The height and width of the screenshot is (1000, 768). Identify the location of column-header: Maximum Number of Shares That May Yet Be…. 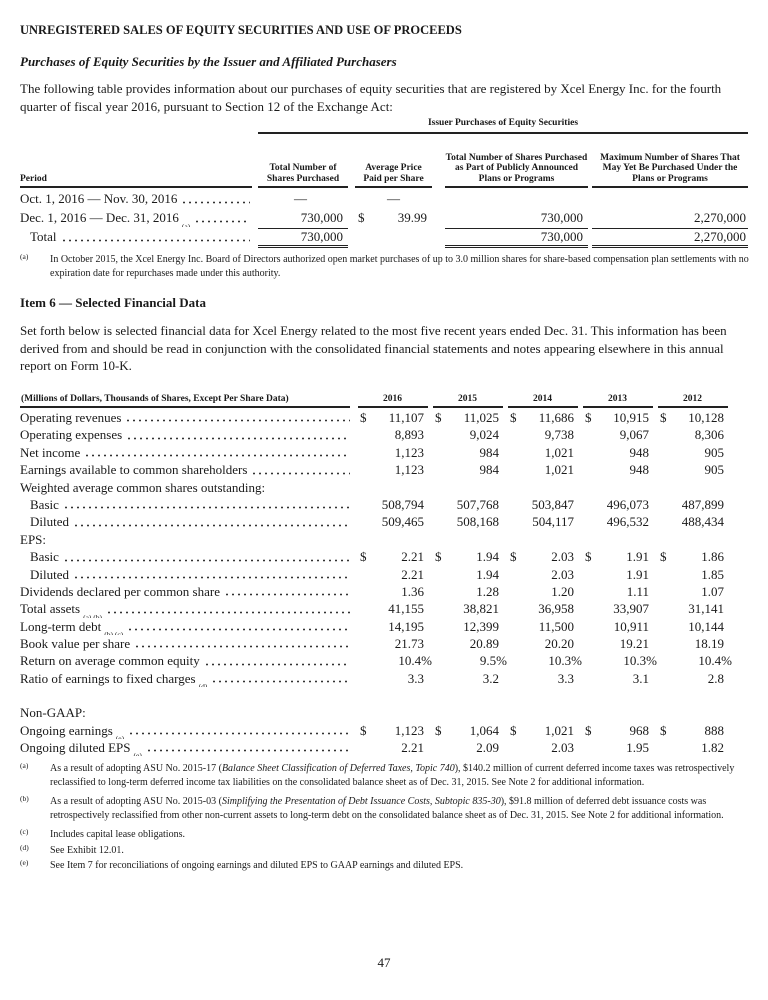
(670, 163).